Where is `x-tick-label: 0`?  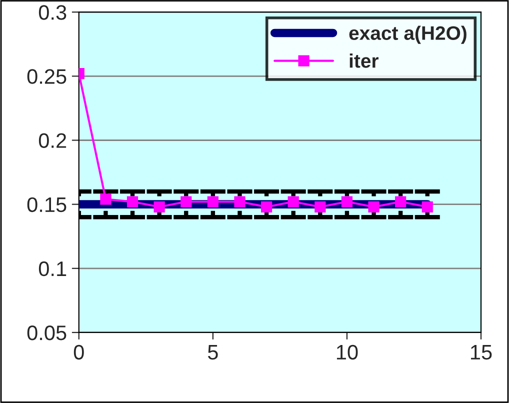
x-tick-label: 0 is located at coordinates (79, 352).